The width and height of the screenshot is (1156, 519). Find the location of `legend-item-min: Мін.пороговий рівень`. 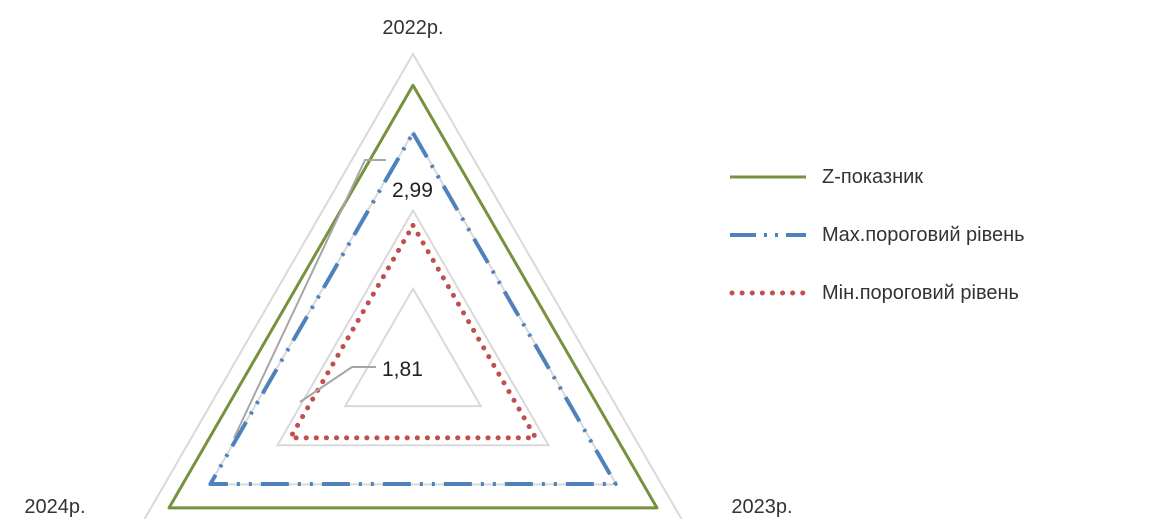

legend-item-min: Мін.пороговий рівень is located at coordinates (876, 293).